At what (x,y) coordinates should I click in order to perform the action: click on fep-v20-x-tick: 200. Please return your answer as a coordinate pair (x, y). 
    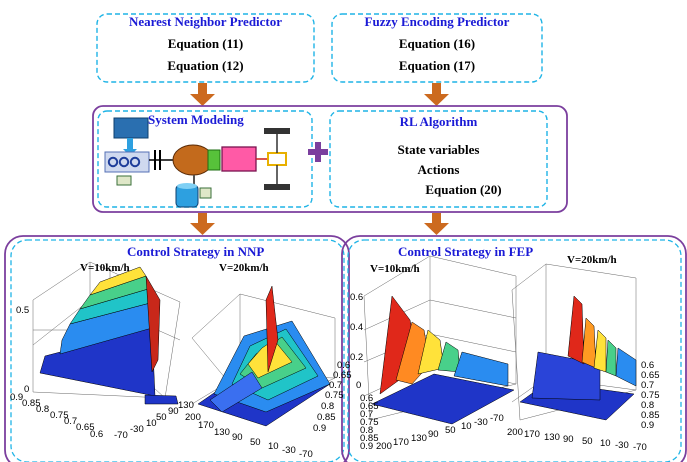
    Looking at the image, I should click on (515, 432).